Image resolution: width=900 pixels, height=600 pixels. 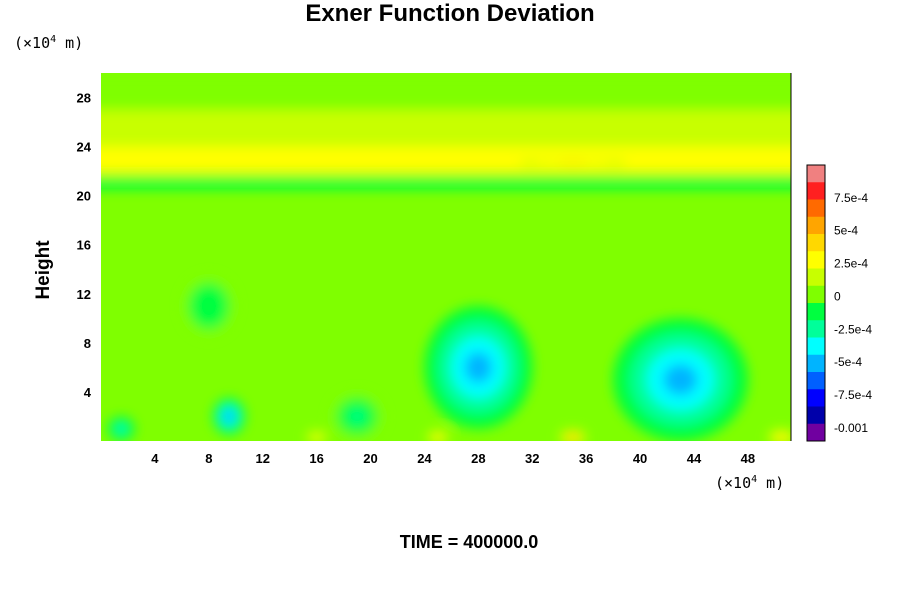 I want to click on x-tick-label: 24, so click(x=424, y=458).